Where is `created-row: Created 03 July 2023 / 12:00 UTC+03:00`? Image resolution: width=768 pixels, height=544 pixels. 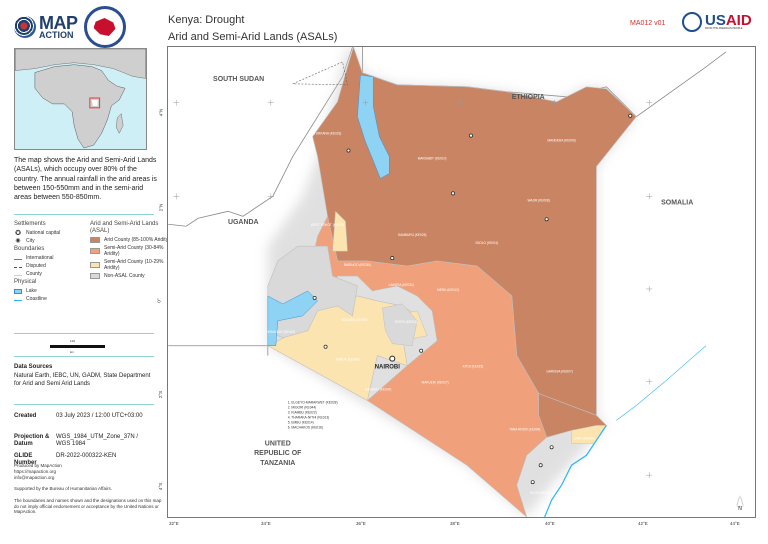
created-row: Created 03 July 2023 / 12:00 UTC+03:00 is located at coordinates (78, 416).